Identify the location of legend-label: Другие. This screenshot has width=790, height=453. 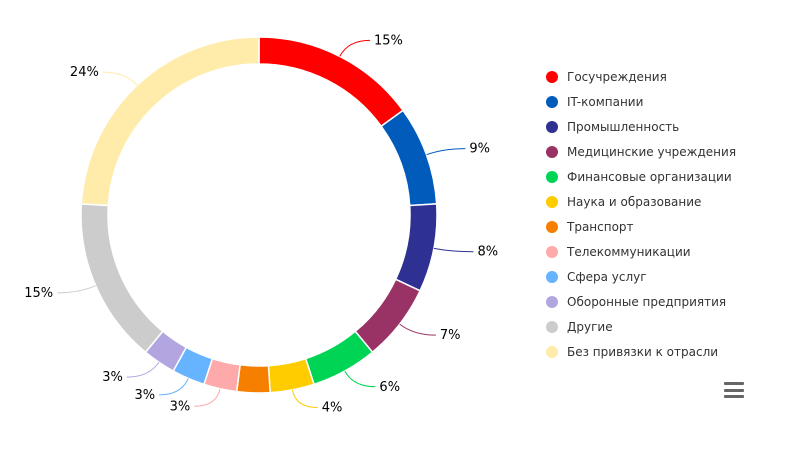
(590, 326).